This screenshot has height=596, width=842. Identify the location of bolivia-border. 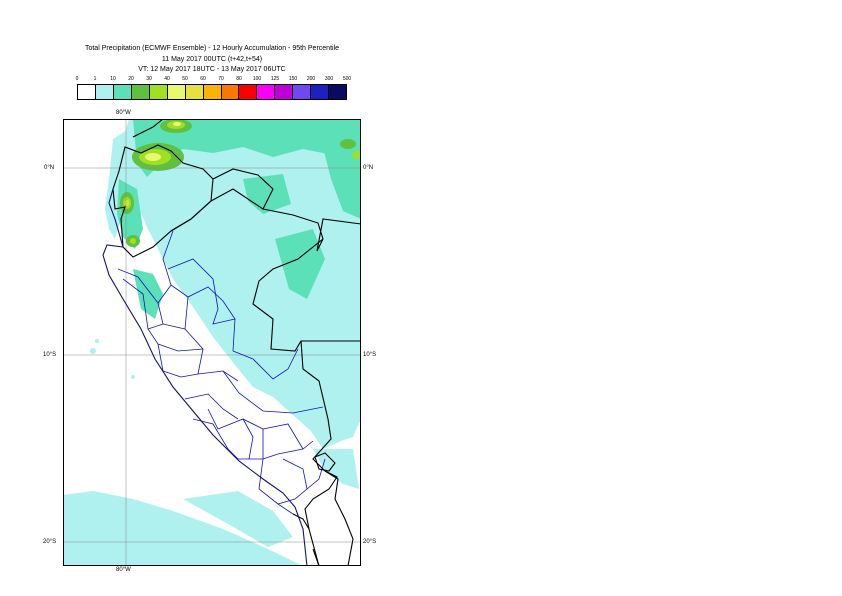
(321, 492).